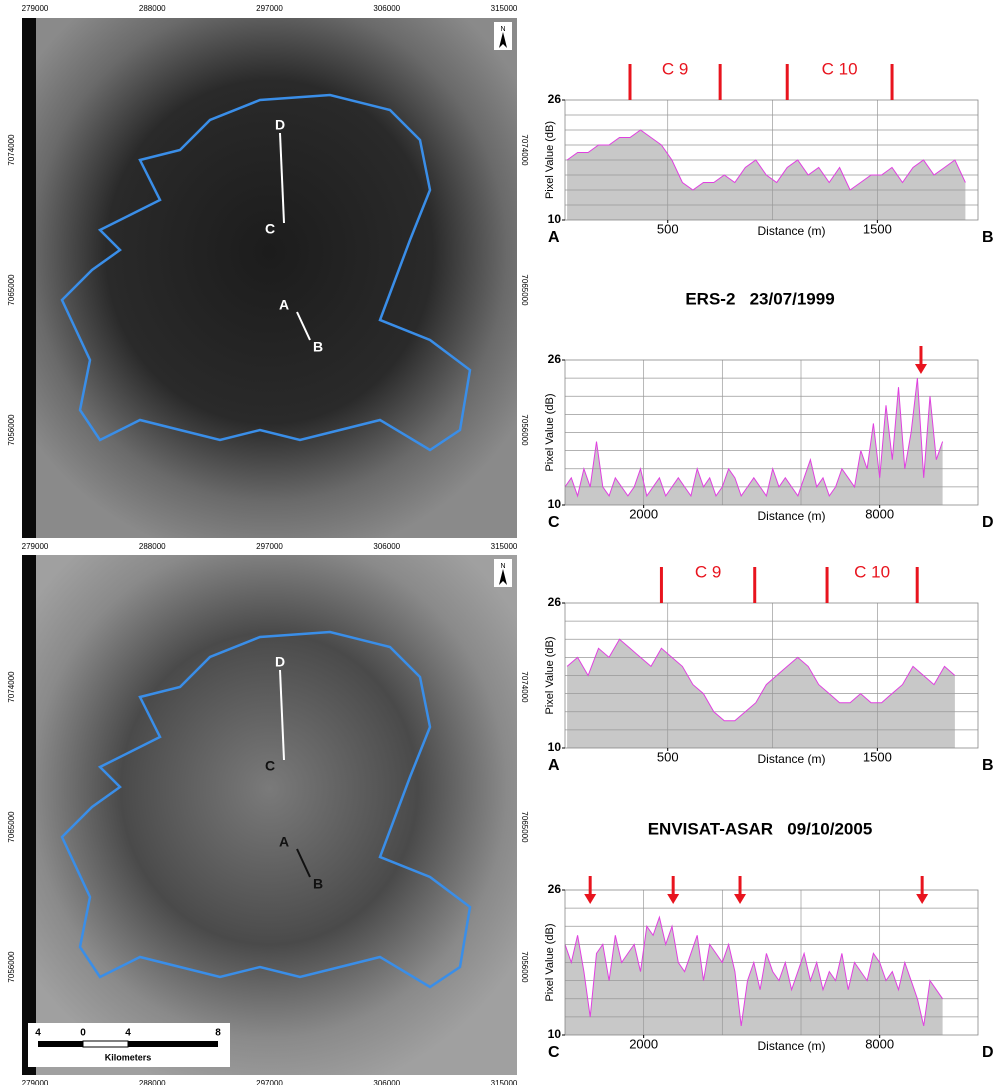  I want to click on scale-bar-tick: 8, so click(218, 1033).